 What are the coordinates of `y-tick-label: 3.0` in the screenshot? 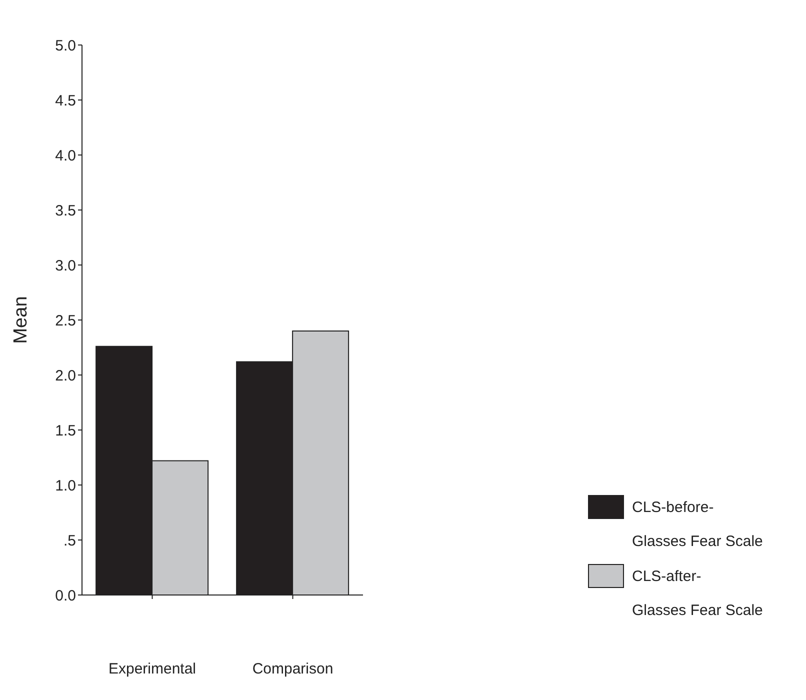 It's located at (65, 265).